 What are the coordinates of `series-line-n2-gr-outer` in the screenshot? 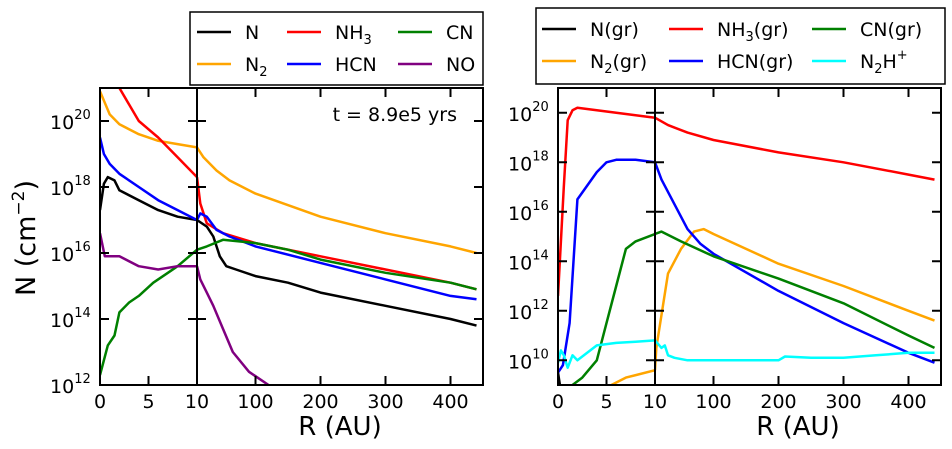 It's located at (795, 299).